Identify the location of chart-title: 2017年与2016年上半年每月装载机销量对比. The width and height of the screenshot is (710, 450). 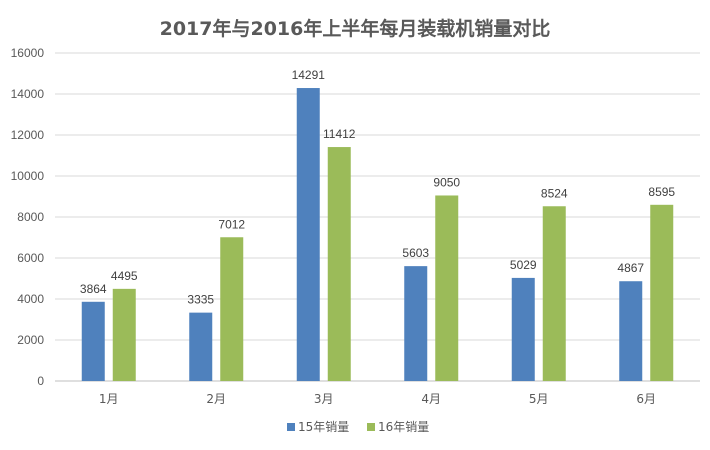
(355, 29).